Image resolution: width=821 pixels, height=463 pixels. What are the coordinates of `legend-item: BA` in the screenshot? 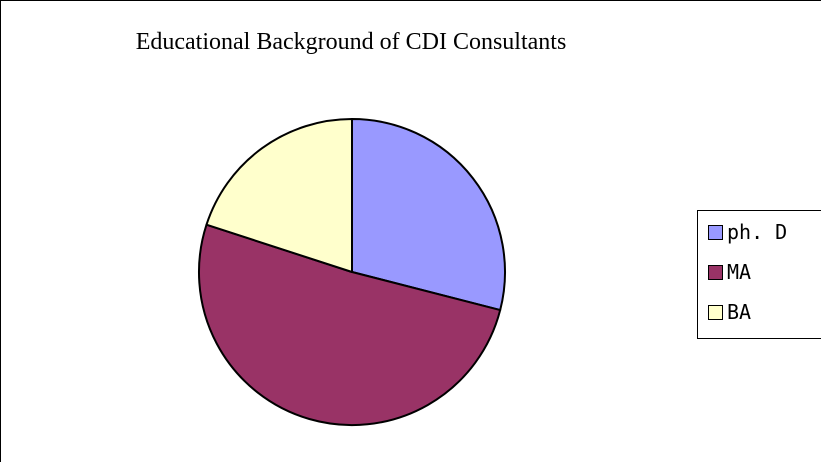 It's located at (729, 312).